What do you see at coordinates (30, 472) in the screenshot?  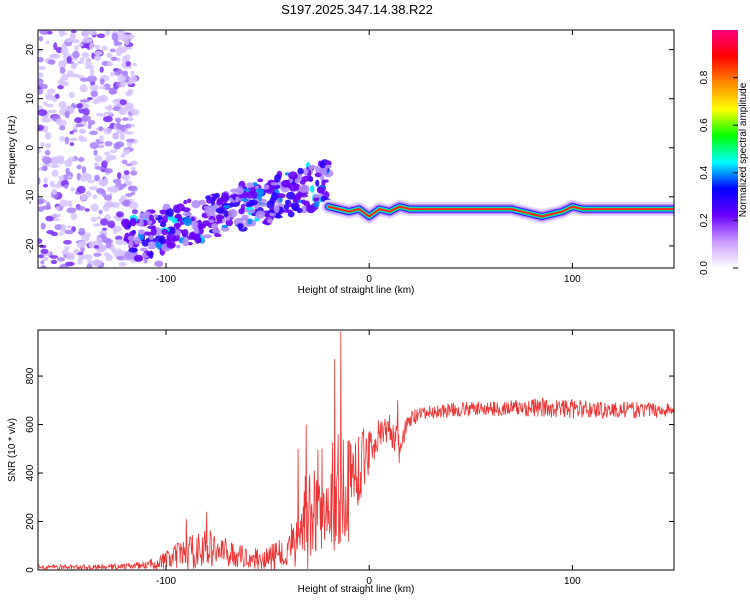 I see `snr-y-tick-label: 400` at bounding box center [30, 472].